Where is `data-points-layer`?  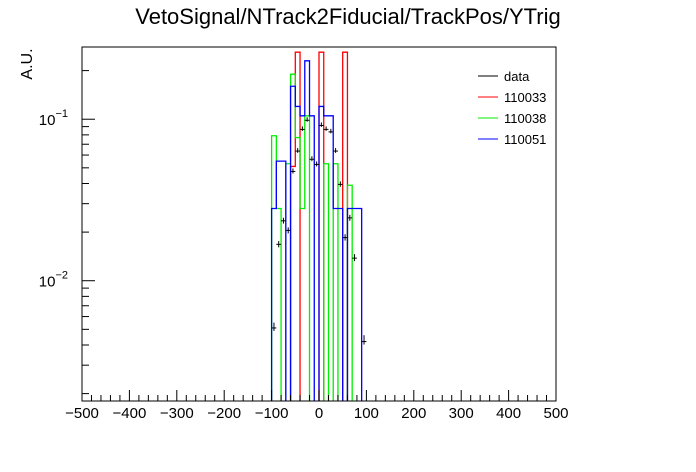 data-points-layer is located at coordinates (319, 231).